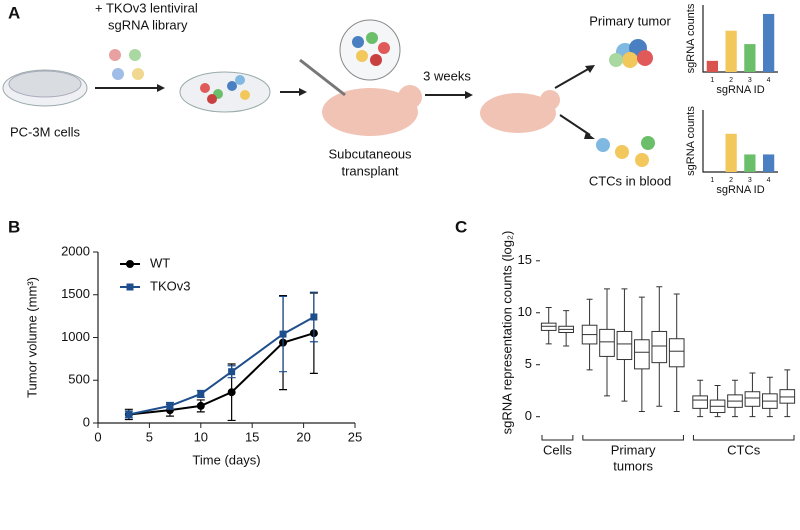 The height and width of the screenshot is (530, 800). I want to click on transplant-label: transplant, so click(369, 170).